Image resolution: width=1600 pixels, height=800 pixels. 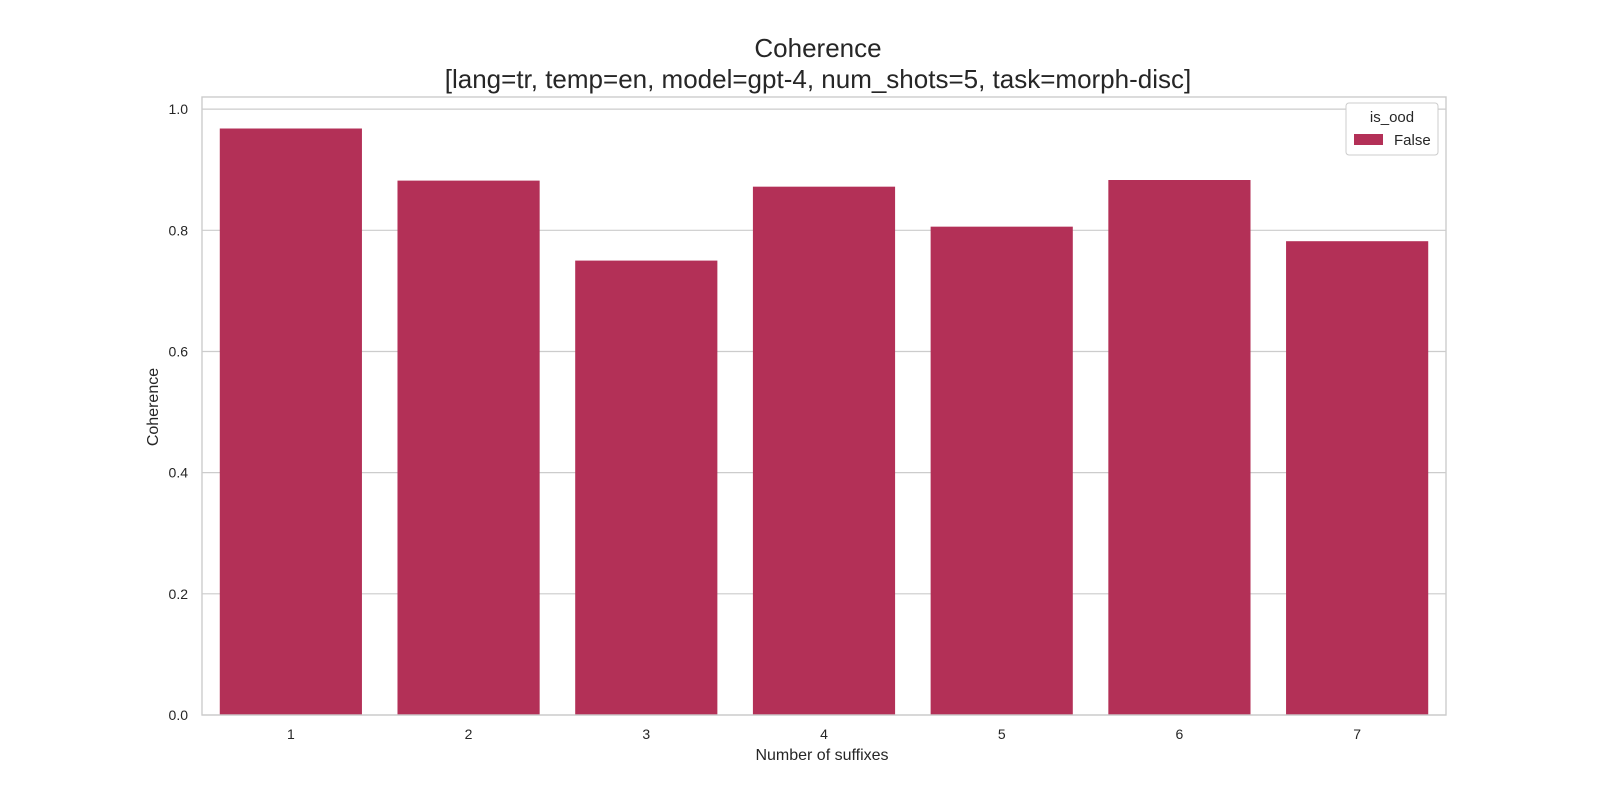 What do you see at coordinates (179, 715) in the screenshot?
I see `y-tick-label: 0.0` at bounding box center [179, 715].